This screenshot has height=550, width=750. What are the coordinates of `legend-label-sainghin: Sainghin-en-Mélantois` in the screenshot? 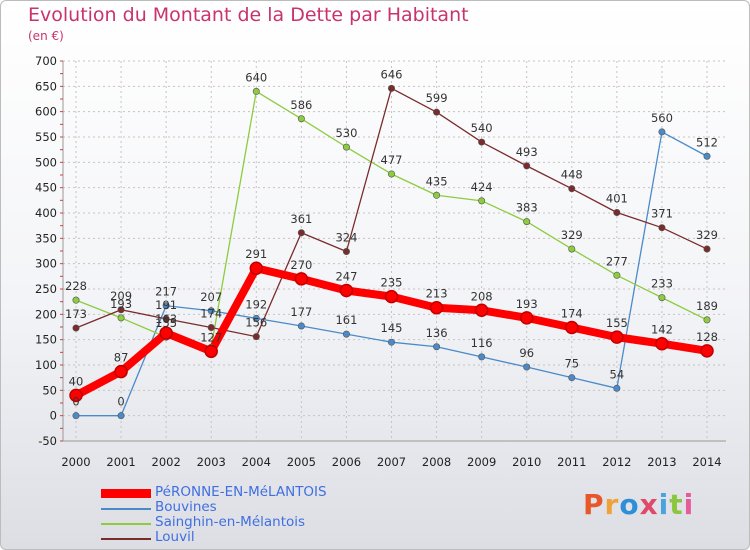 It's located at (230, 522).